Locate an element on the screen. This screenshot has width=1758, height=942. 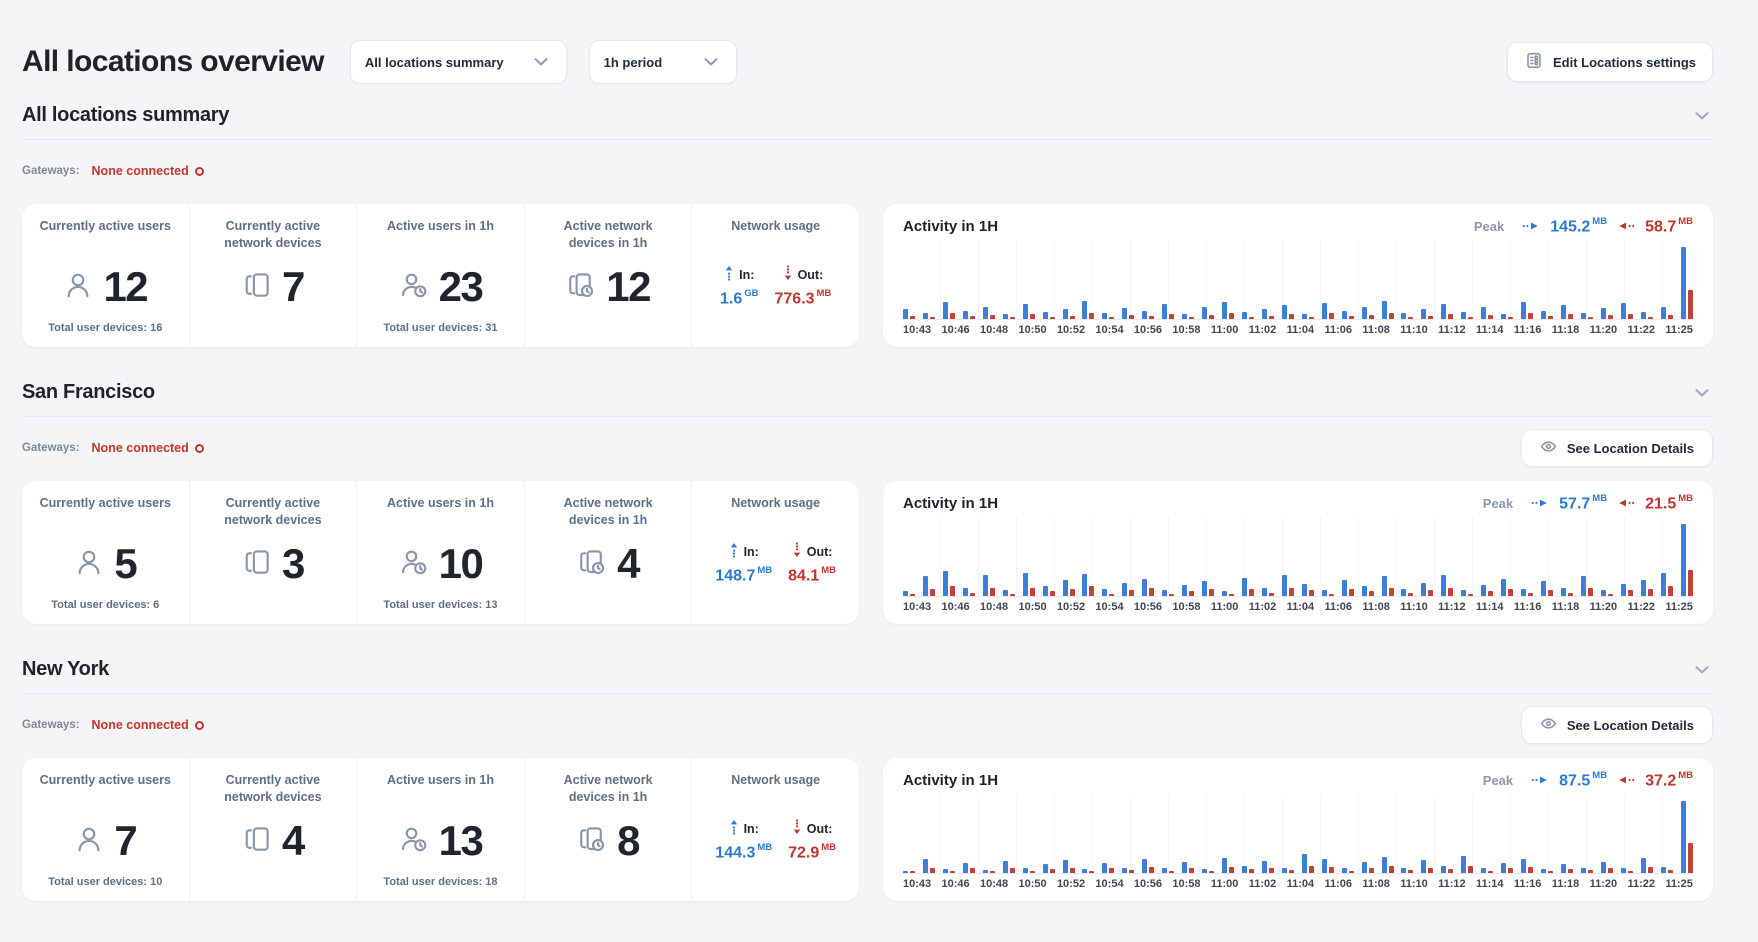
network-in-column: In: 148.7 MB is located at coordinates (743, 563).